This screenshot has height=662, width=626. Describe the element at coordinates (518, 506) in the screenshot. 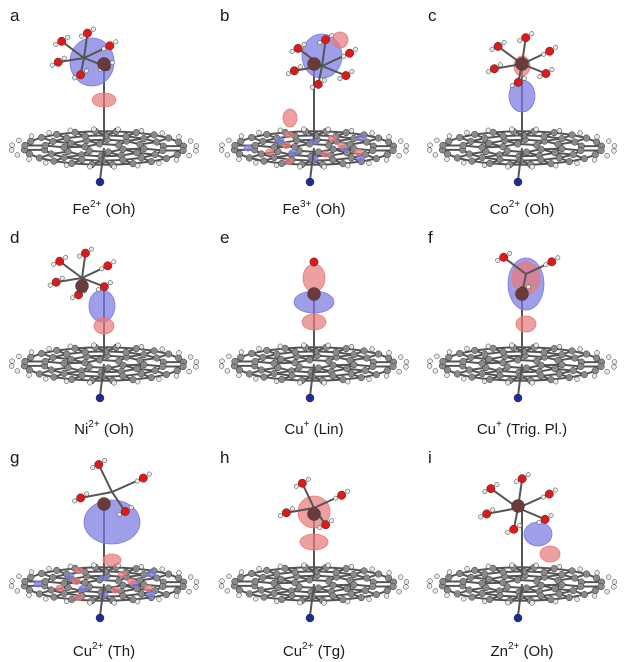

I see `metal-atom` at that location.